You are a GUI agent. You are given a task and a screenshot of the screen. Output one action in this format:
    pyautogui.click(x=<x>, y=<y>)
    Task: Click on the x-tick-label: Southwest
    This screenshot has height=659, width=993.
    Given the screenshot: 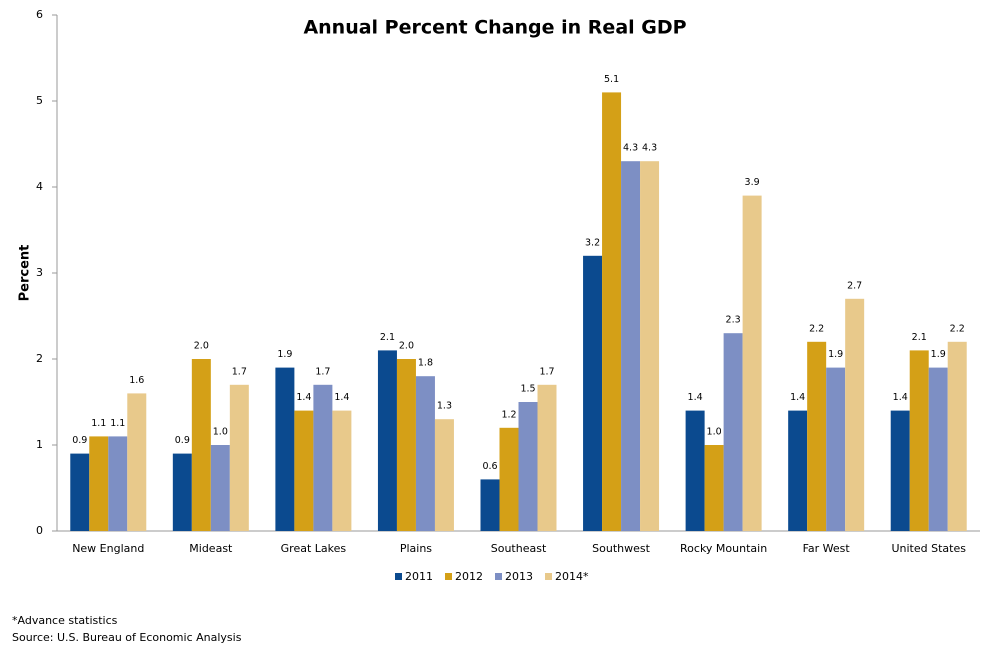 What is the action you would take?
    pyautogui.click(x=621, y=548)
    